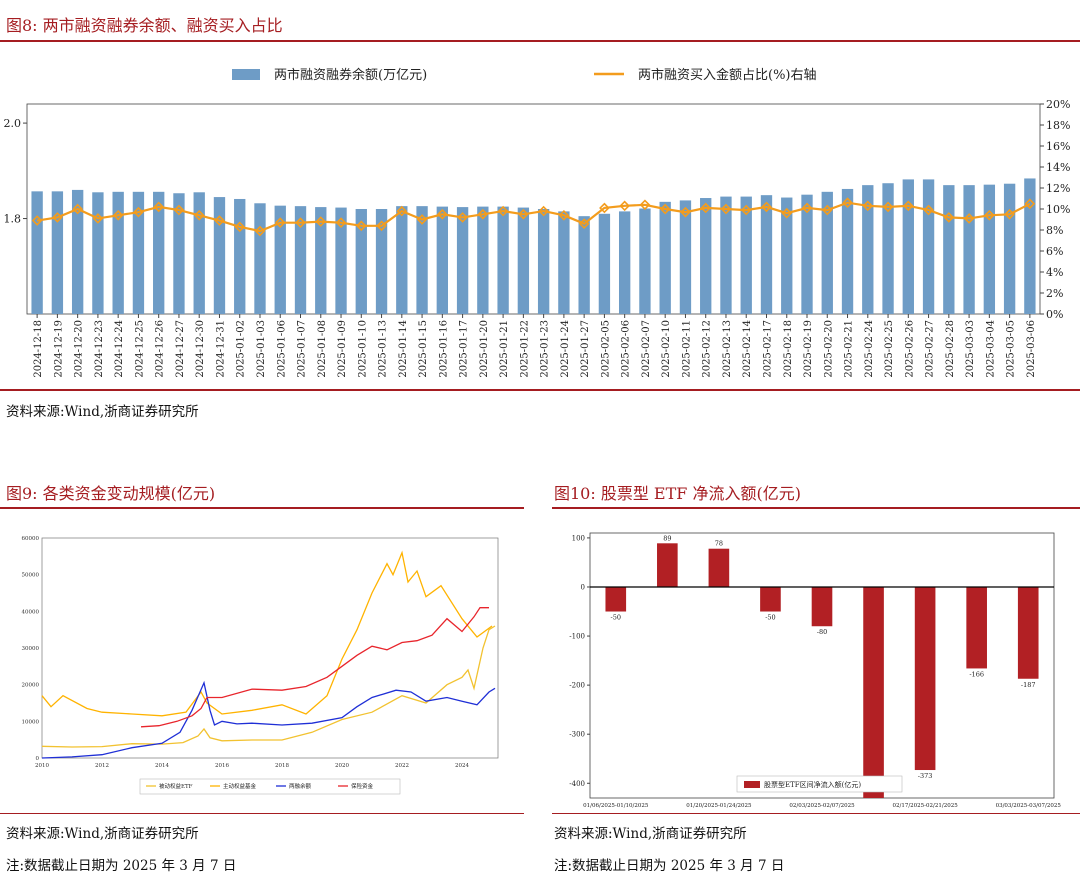  I want to click on etf-bars: -50 89 78 -50 -80 -373 -166 -187, so click(822, 666).